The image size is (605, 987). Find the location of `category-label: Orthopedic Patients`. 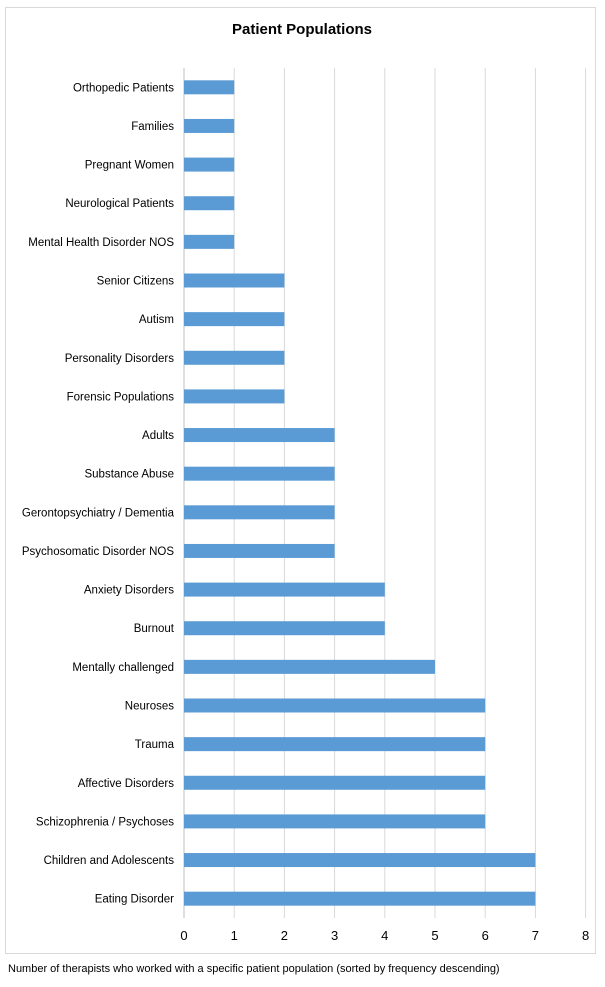

category-label: Orthopedic Patients is located at coordinates (123, 88).